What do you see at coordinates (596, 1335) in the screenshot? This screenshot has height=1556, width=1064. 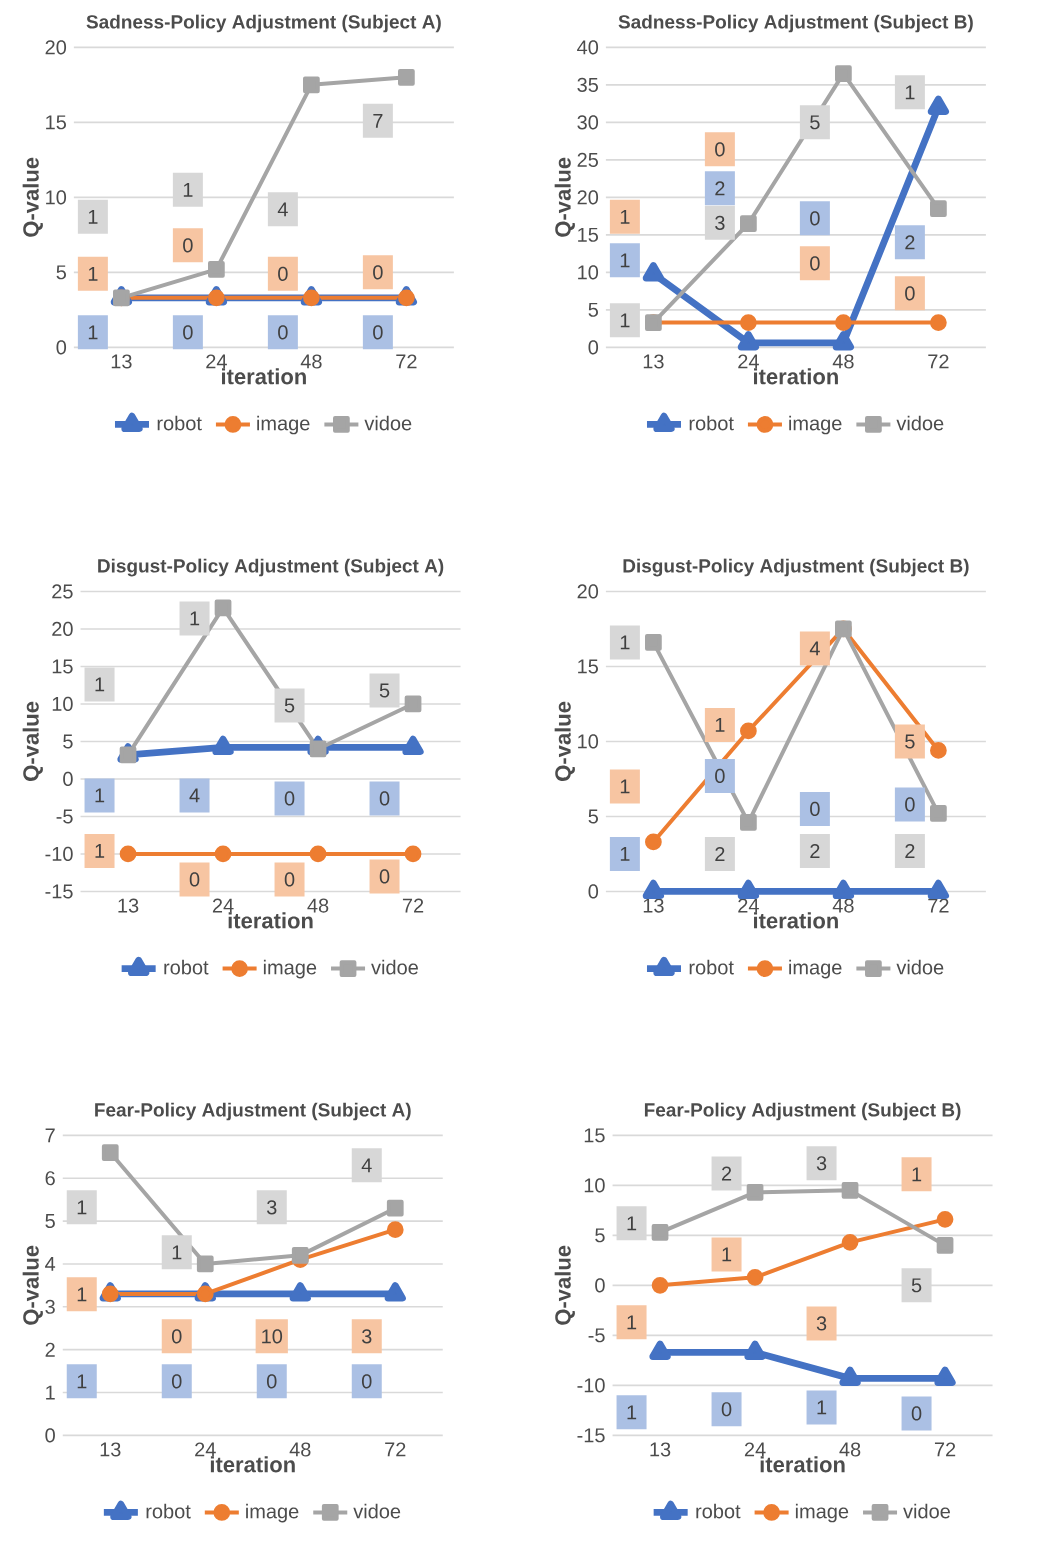 I see `y-tick-label: -5` at bounding box center [596, 1335].